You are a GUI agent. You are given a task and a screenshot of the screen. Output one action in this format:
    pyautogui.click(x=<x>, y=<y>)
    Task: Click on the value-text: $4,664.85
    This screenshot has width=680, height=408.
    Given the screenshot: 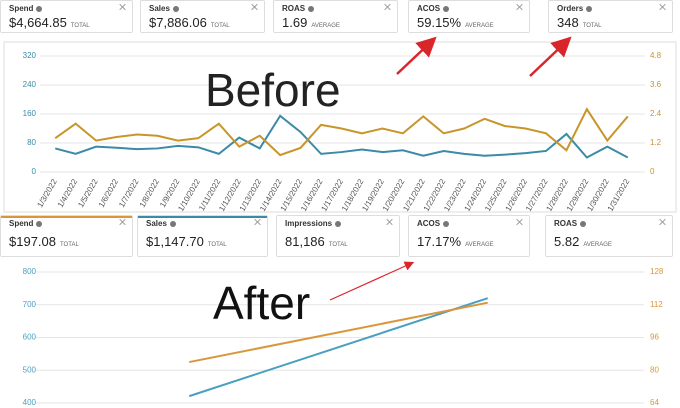 What is the action you would take?
    pyautogui.click(x=38, y=22)
    